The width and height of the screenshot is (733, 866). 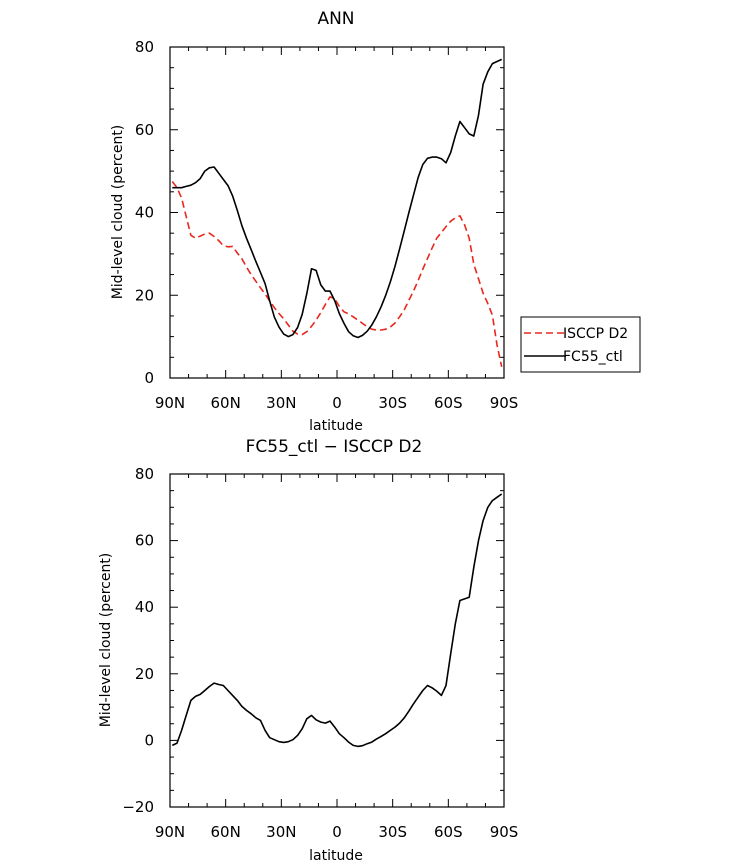 I want to click on legend-label-isccp: ISCCP D2, so click(x=595, y=334).